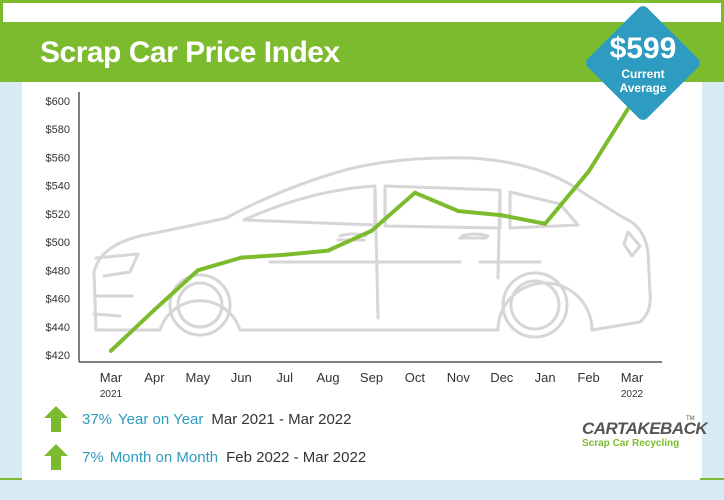 This screenshot has height=500, width=724. I want to click on x-tick-sublabel: 2021, so click(111, 394).